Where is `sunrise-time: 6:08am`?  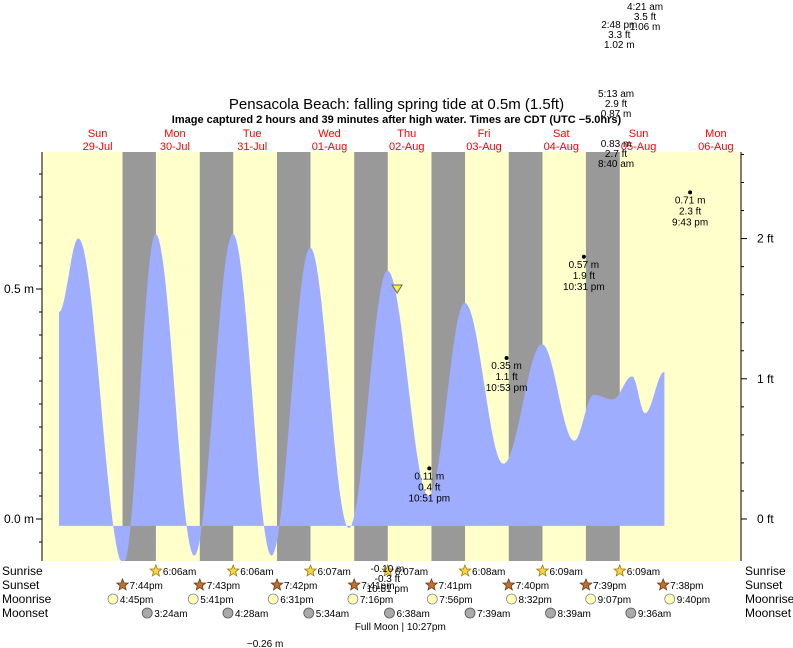 sunrise-time: 6:08am is located at coordinates (488, 572).